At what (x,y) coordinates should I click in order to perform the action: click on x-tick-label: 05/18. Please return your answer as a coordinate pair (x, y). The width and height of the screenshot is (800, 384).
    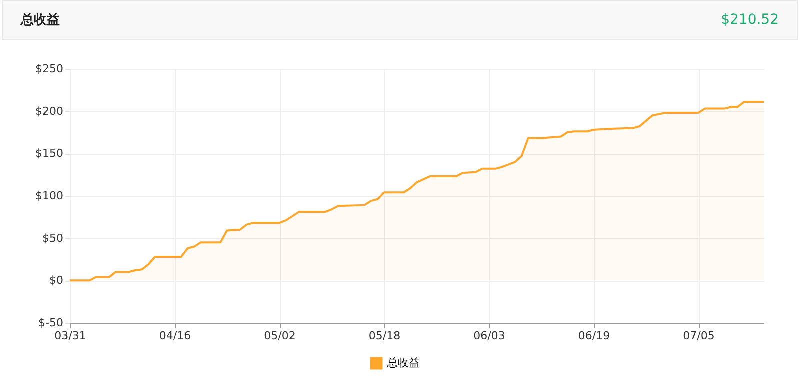
    Looking at the image, I should click on (384, 336).